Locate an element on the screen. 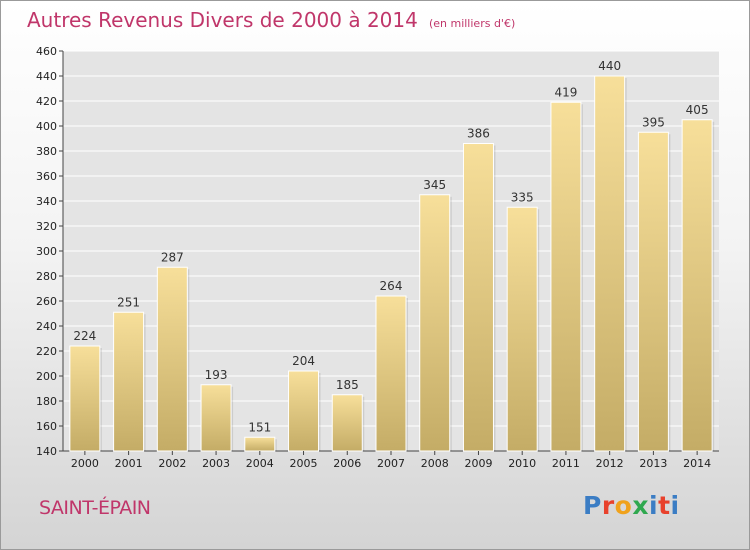  x-tick-label: 2001 is located at coordinates (129, 463).